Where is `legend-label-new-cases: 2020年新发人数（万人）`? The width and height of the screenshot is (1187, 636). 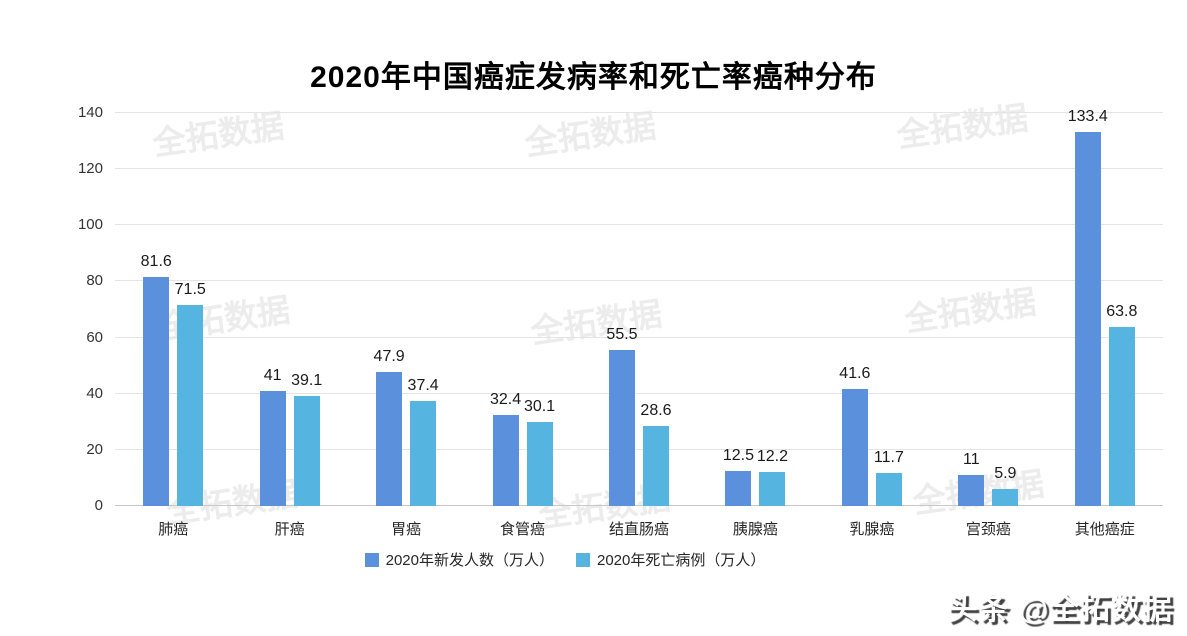 legend-label-new-cases: 2020年新发人数（万人） is located at coordinates (469, 560).